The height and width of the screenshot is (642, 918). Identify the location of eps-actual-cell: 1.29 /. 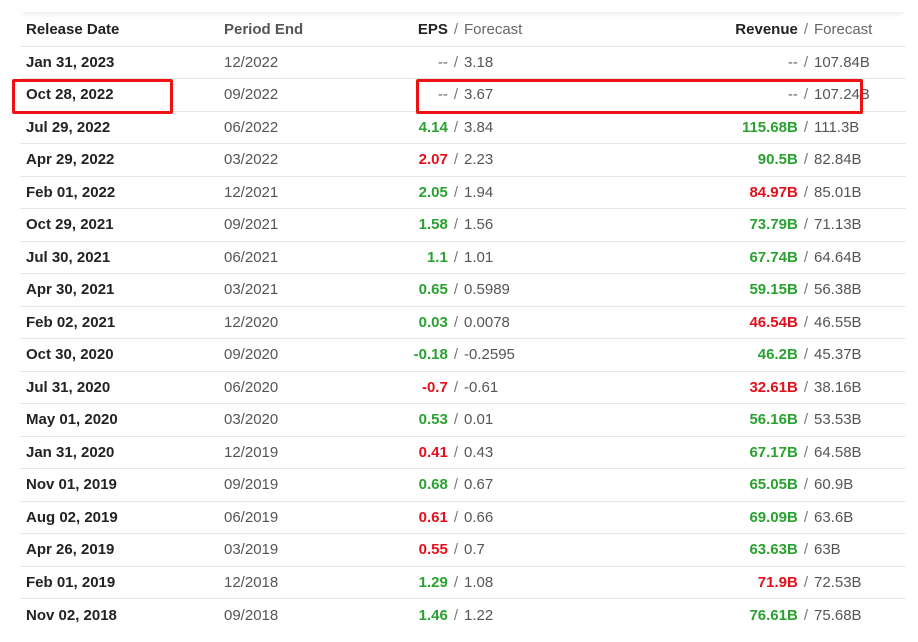
(411, 582).